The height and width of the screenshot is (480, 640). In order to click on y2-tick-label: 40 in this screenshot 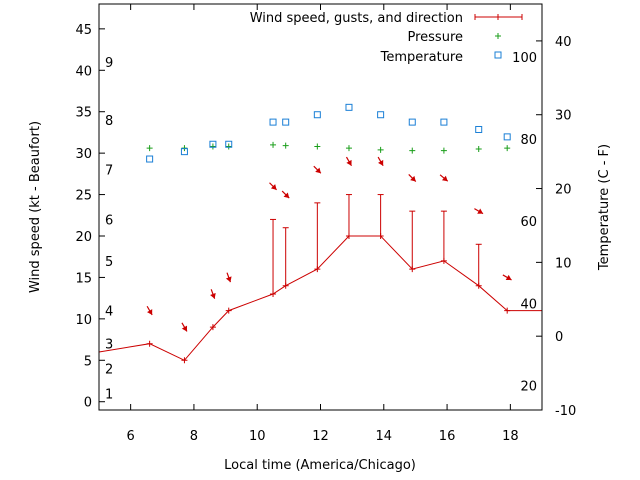, I will do `click(563, 42)`.